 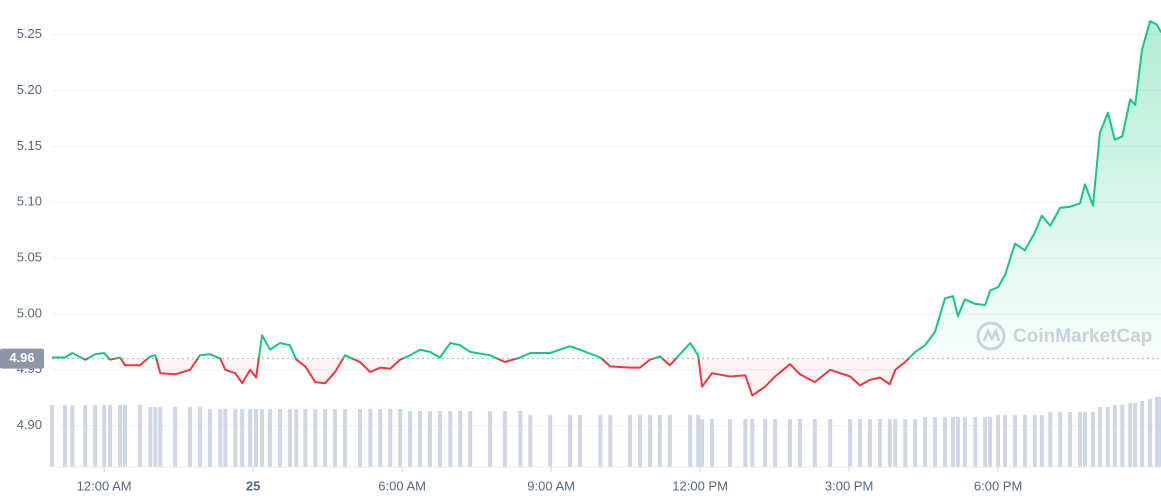 What do you see at coordinates (29, 201) in the screenshot?
I see `y-tick-label: 5.10` at bounding box center [29, 201].